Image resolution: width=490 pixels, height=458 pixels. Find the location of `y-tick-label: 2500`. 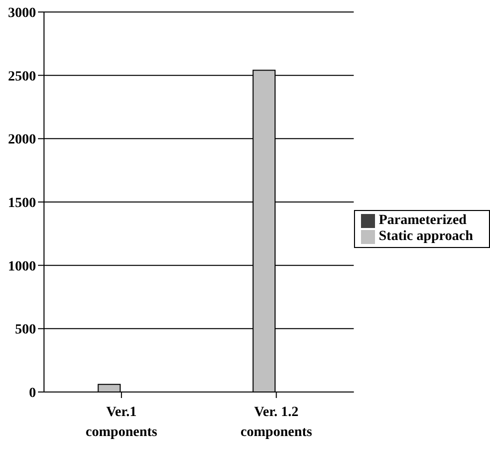

y-tick-label: 2500 is located at coordinates (22, 76).